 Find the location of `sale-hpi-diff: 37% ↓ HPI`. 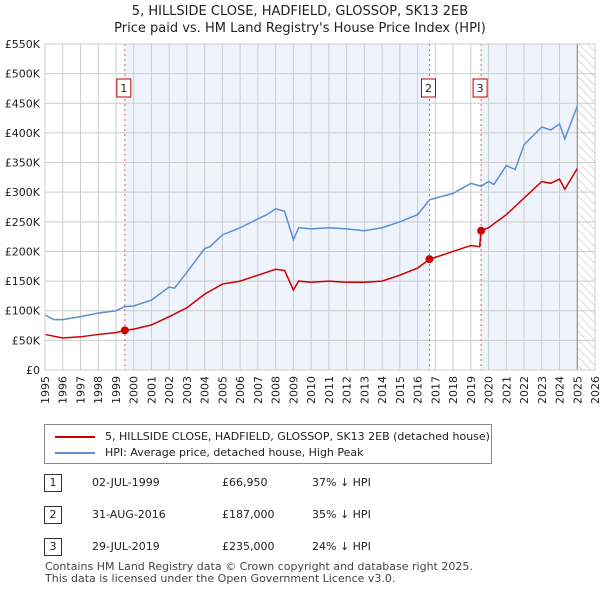

sale-hpi-diff: 37% ↓ HPI is located at coordinates (341, 482).